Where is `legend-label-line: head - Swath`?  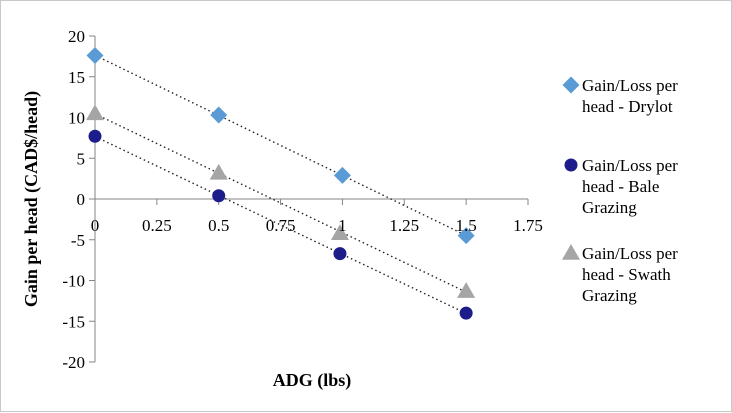 legend-label-line: head - Swath is located at coordinates (626, 274).